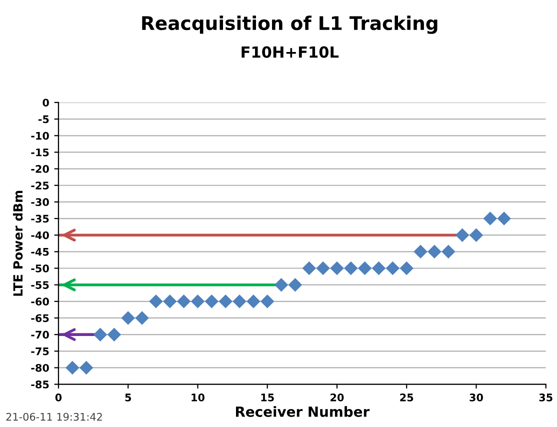 This screenshot has height=427, width=557. What do you see at coordinates (303, 411) in the screenshot?
I see `x-axis-title: Receiver Number` at bounding box center [303, 411].